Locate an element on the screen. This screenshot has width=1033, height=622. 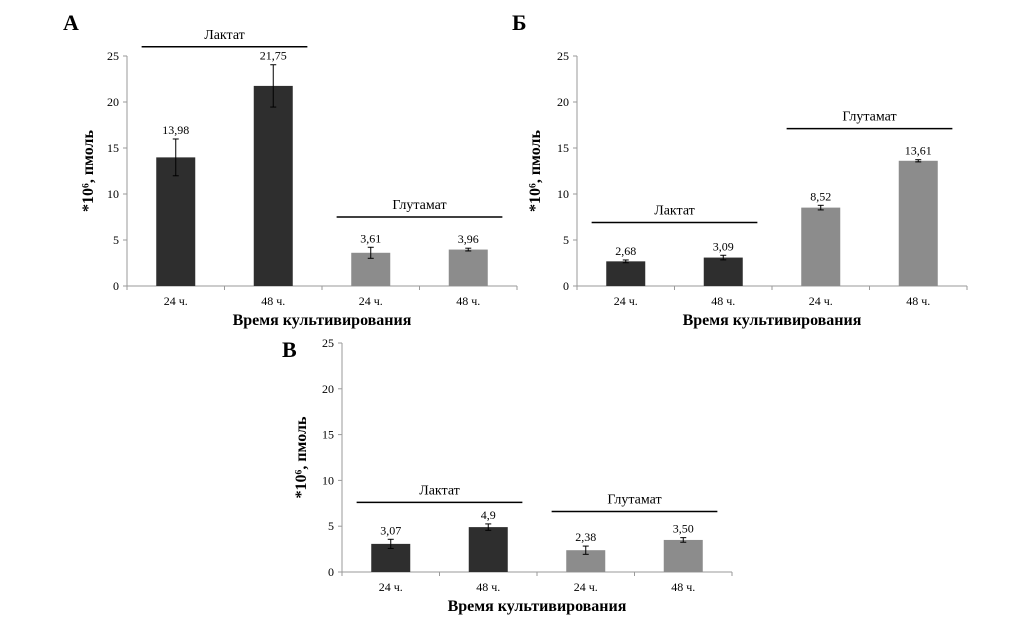
value-label: 4,9 is located at coordinates (488, 515).